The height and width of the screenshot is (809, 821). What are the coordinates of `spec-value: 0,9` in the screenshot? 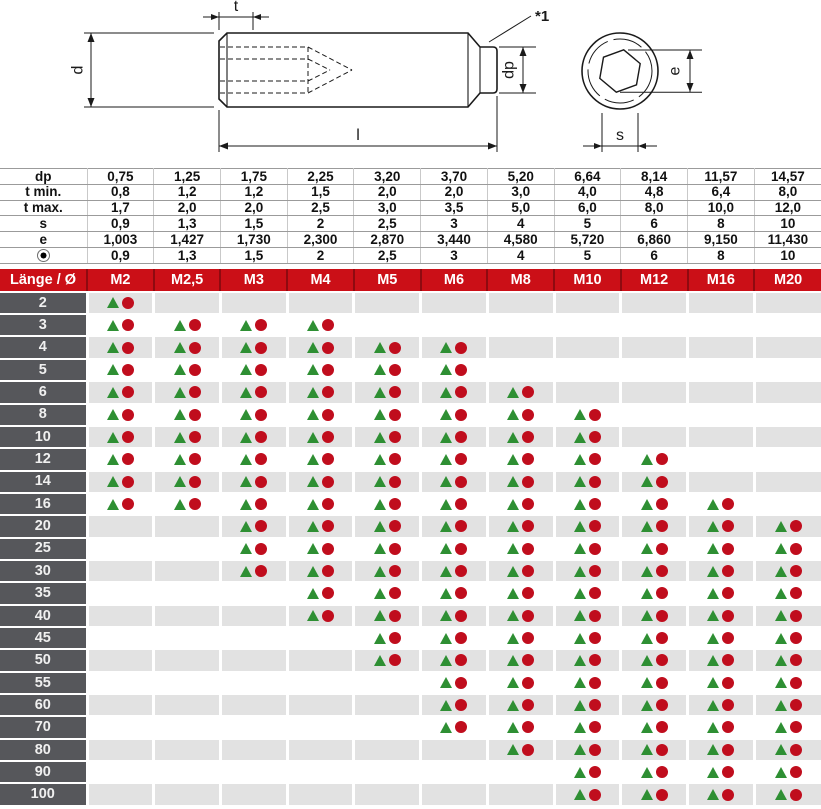 It's located at (121, 255).